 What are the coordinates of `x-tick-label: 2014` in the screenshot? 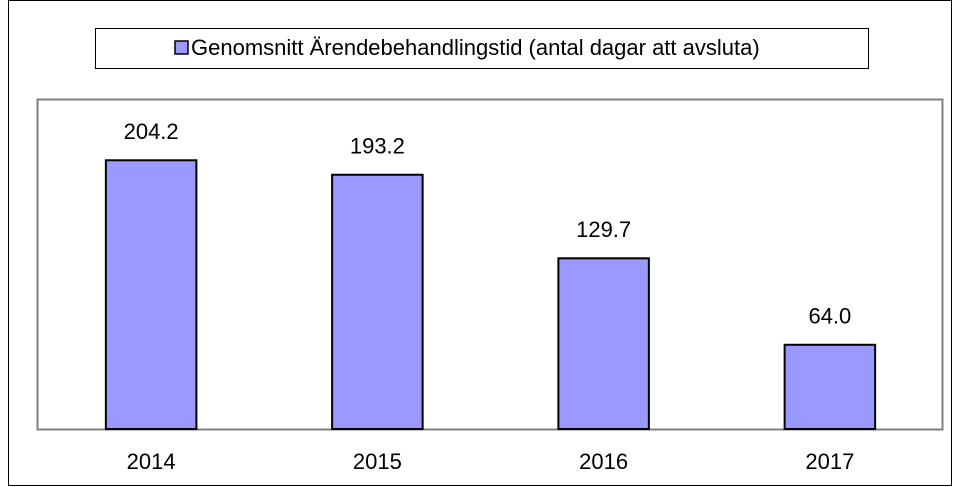 It's located at (151, 461).